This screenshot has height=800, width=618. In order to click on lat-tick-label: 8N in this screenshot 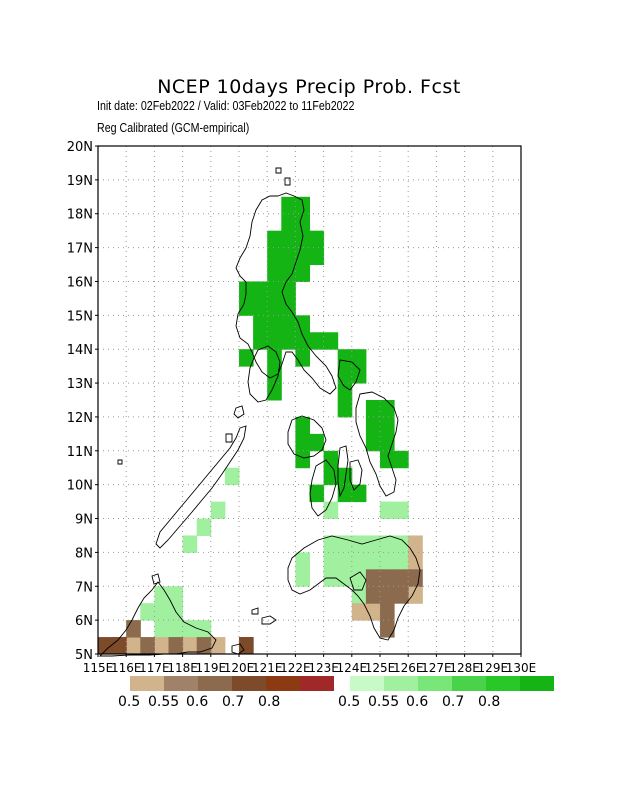, I will do `click(84, 553)`.